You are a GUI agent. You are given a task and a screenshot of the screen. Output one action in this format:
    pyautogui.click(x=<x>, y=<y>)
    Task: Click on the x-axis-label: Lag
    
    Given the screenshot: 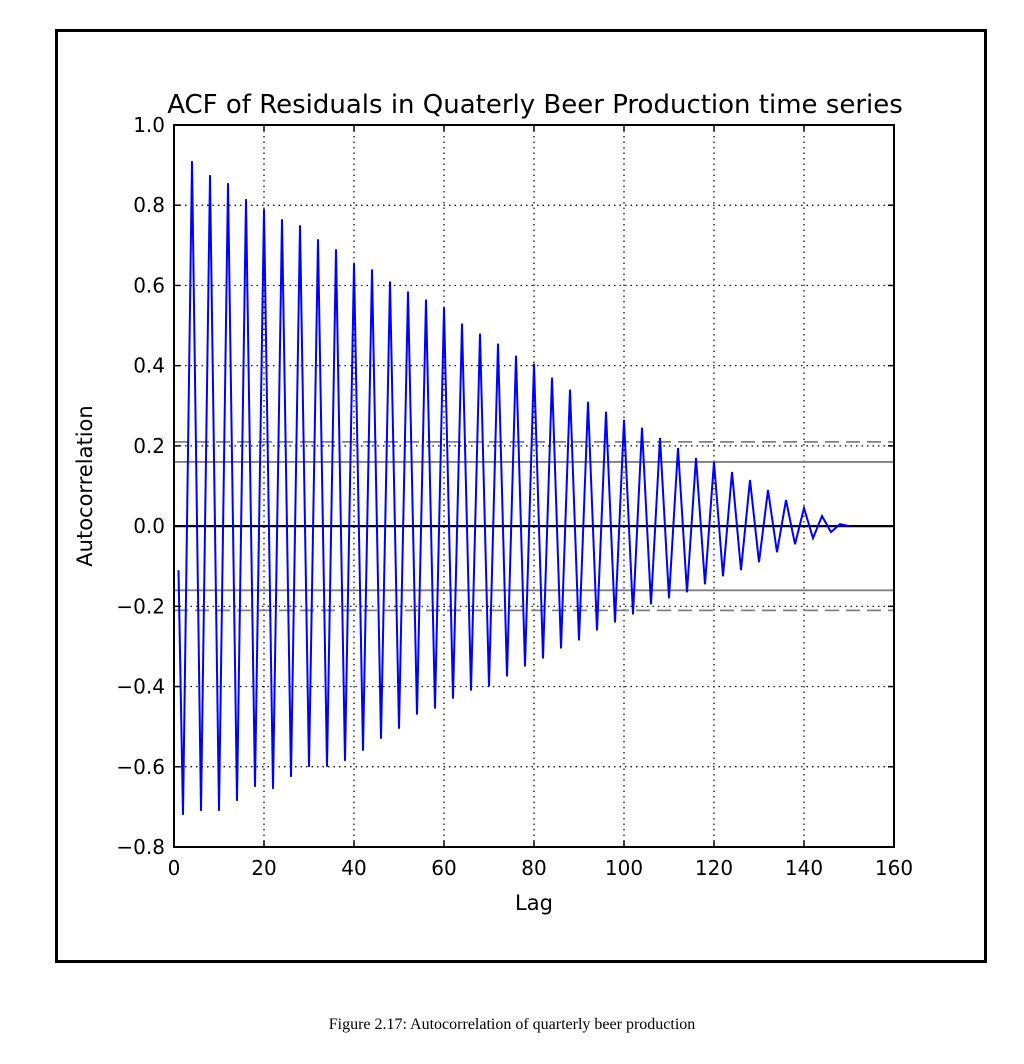 What is the action you would take?
    pyautogui.click(x=534, y=903)
    